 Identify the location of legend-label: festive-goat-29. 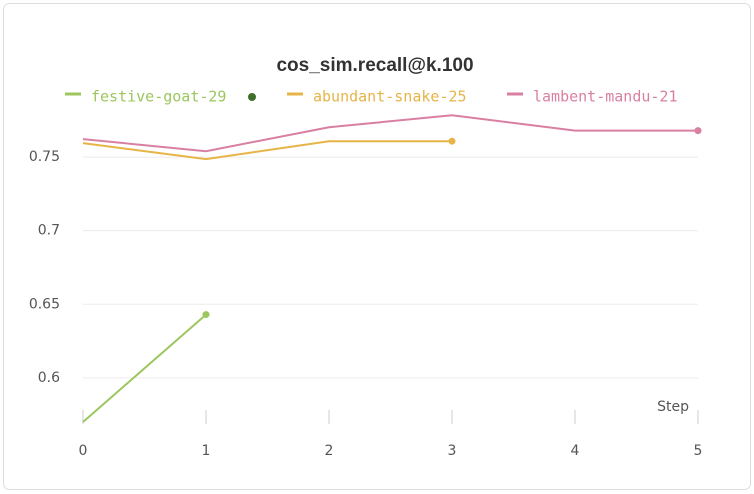
(158, 97).